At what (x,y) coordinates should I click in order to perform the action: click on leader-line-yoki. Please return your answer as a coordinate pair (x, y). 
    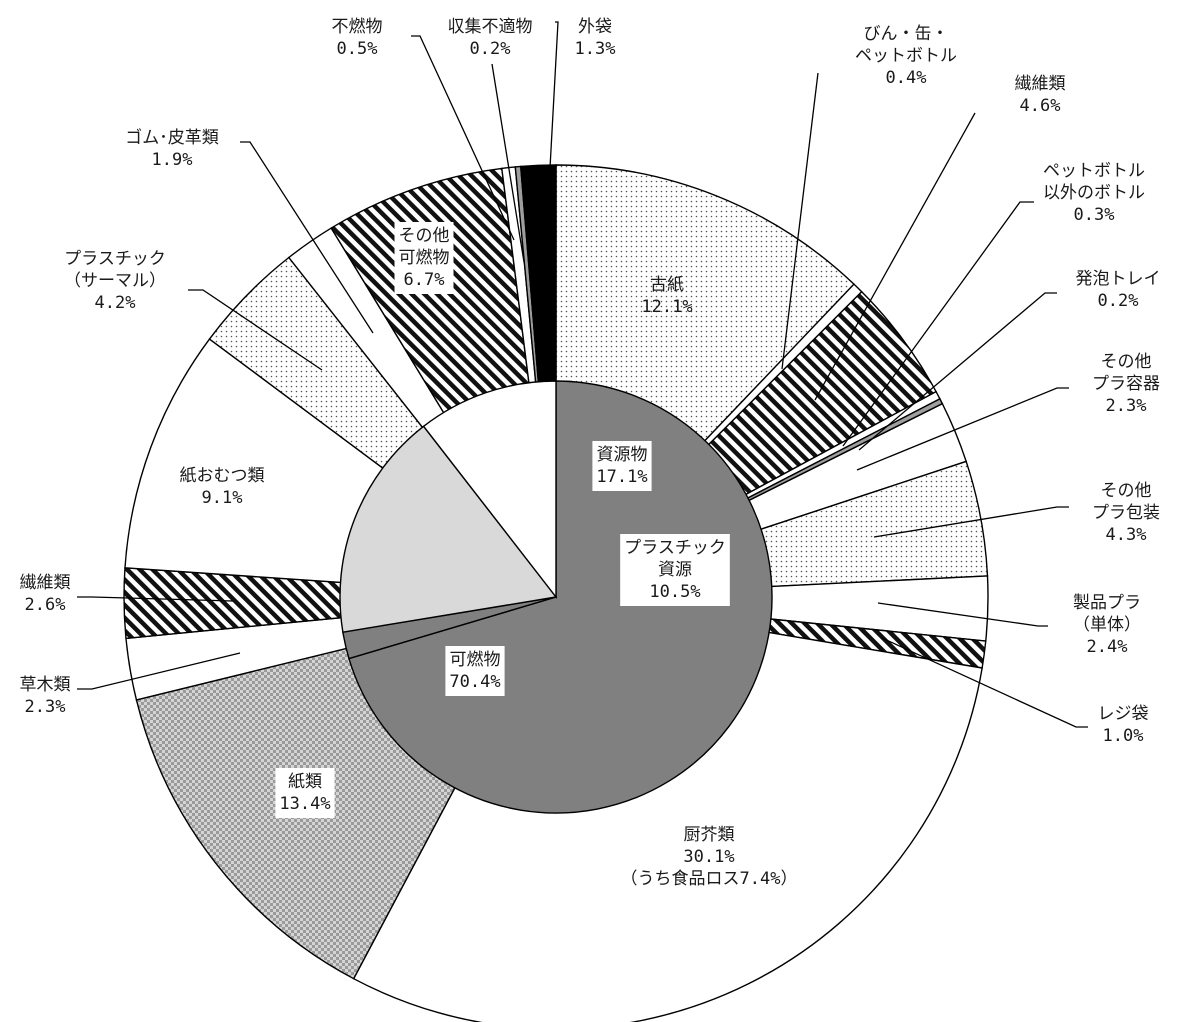
    Looking at the image, I should click on (962, 429).